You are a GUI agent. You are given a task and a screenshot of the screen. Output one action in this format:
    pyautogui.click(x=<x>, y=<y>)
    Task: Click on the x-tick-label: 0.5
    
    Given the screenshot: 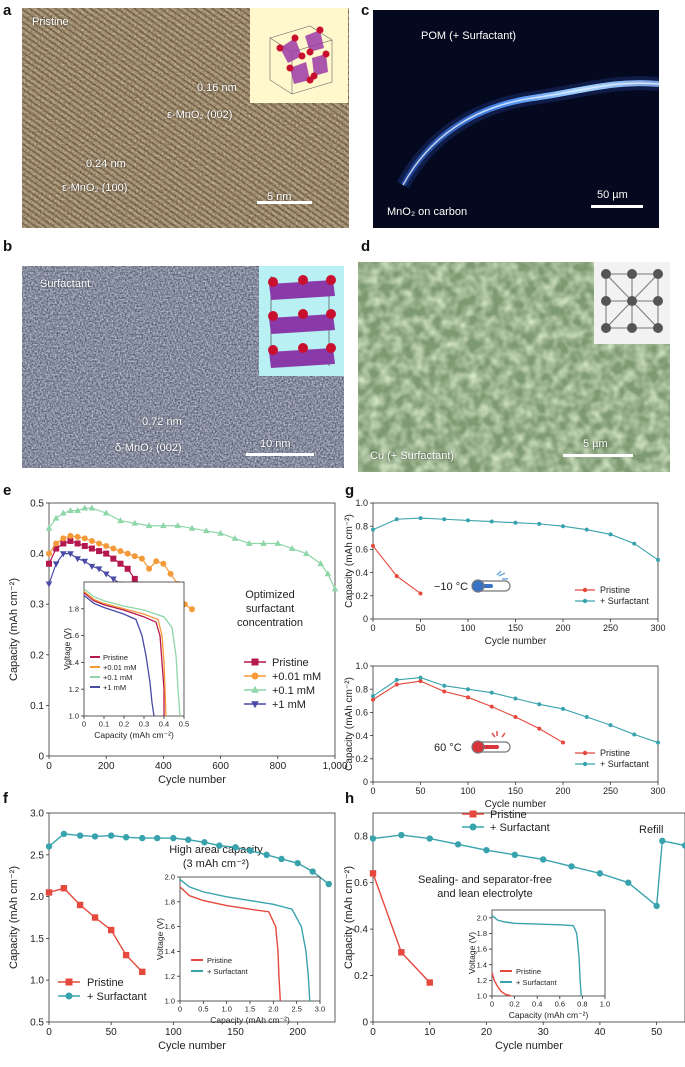 What is the action you would take?
    pyautogui.click(x=203, y=1009)
    